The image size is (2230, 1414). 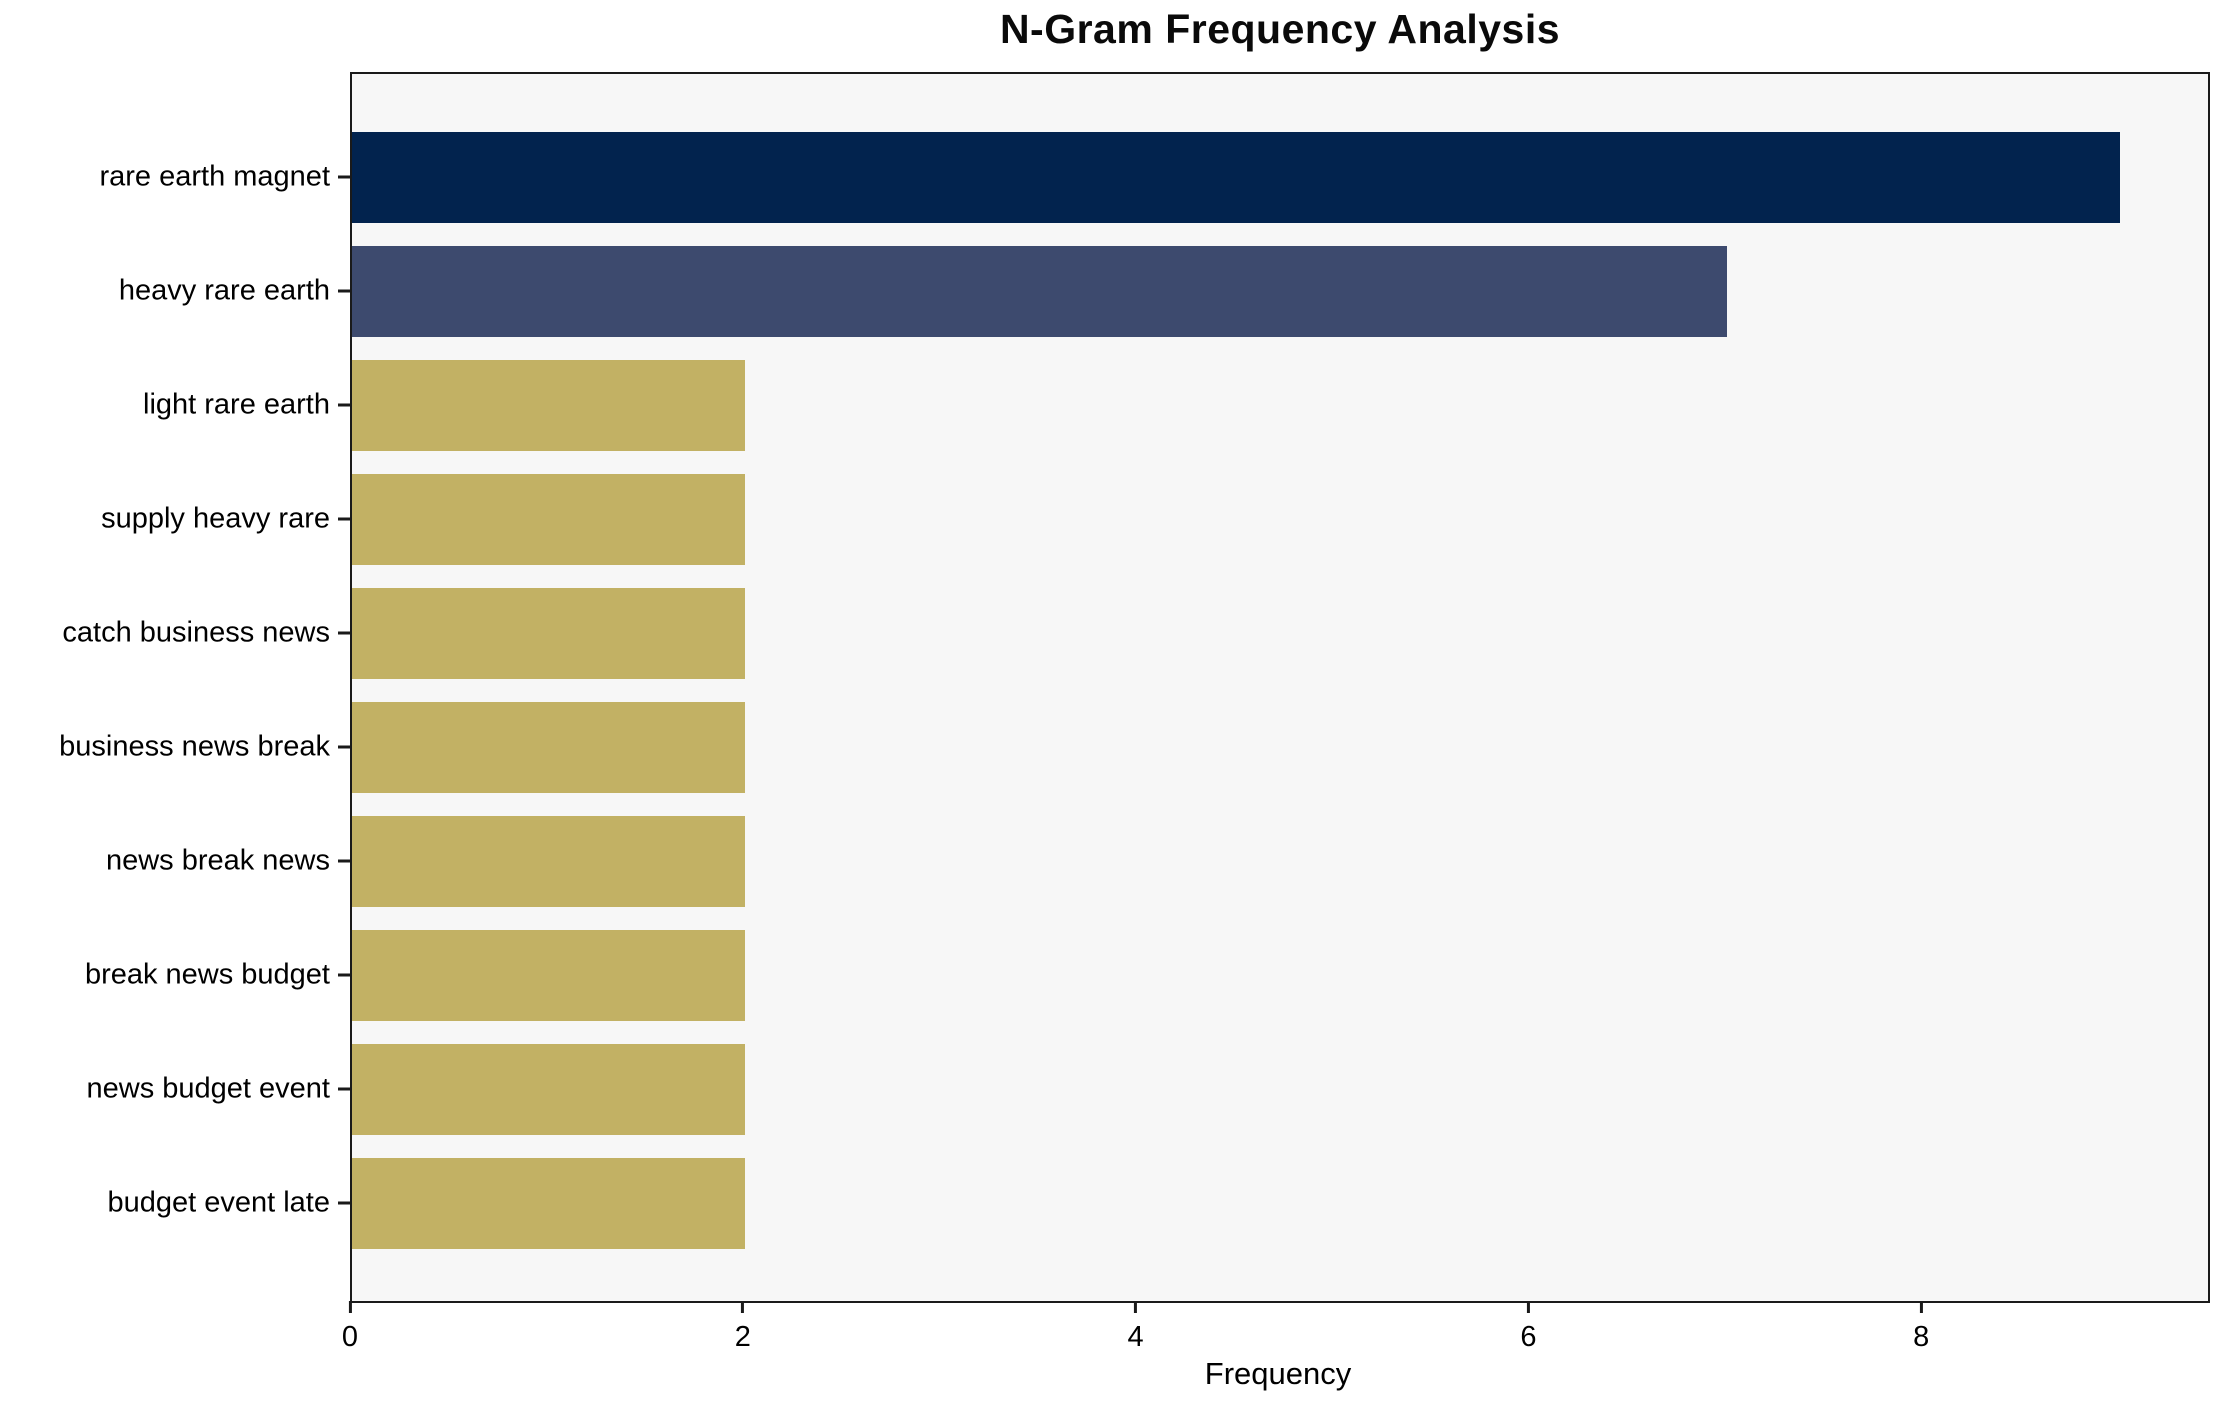 I want to click on x-tick: 4, so click(x=1136, y=1327).